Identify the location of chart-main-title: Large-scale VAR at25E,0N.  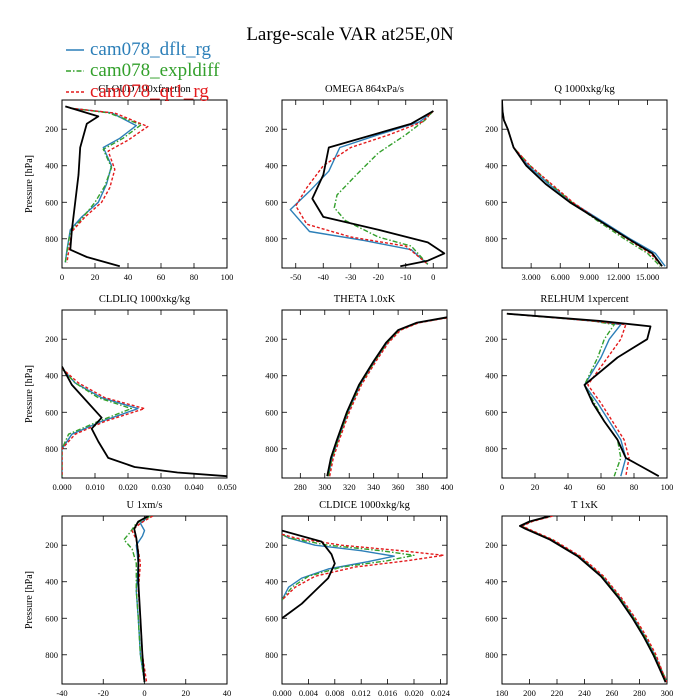
(350, 34).